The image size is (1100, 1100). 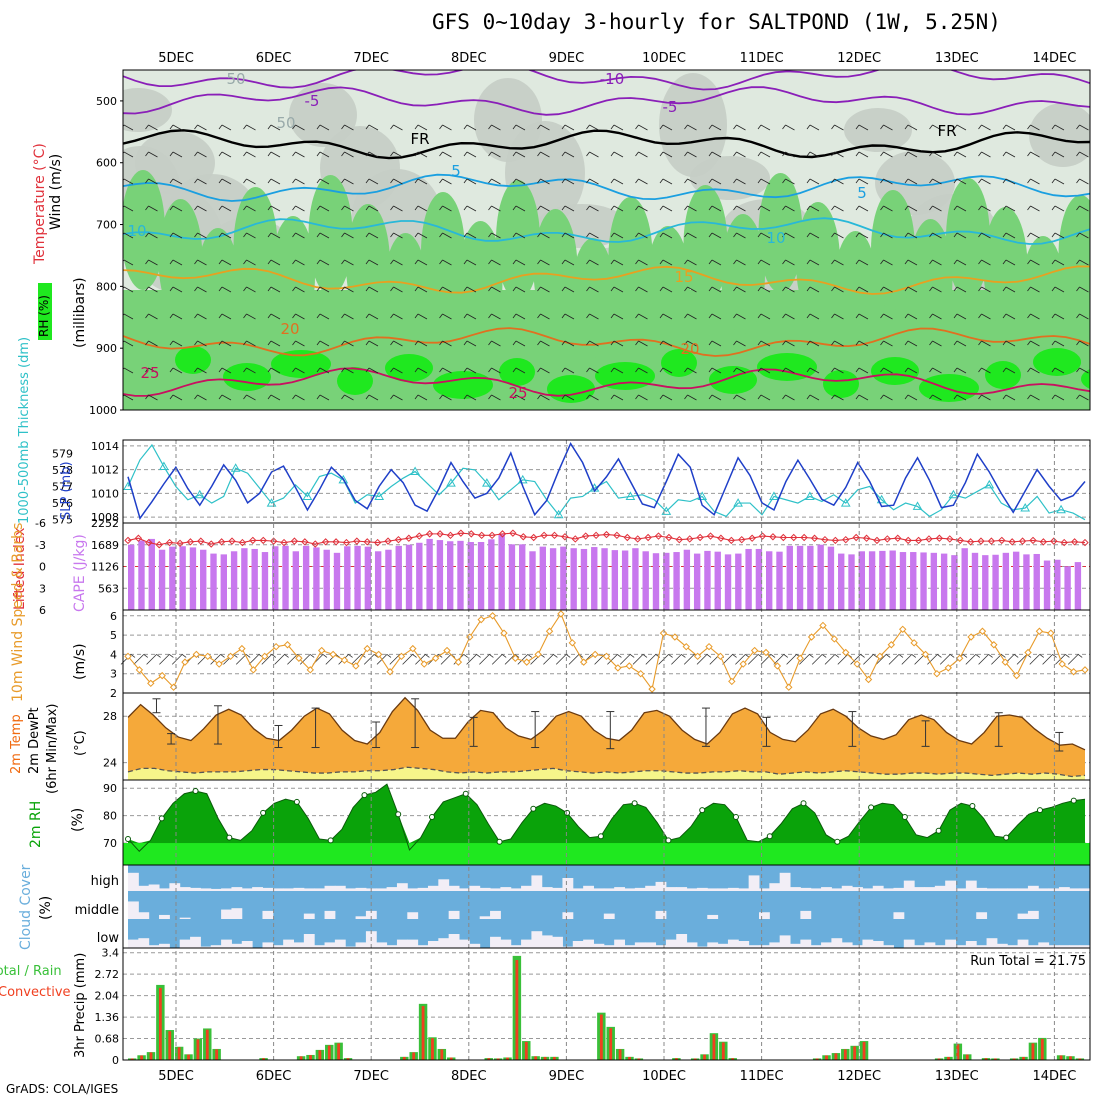 I want to click on rh-bright-region, so click(x=1057, y=362).